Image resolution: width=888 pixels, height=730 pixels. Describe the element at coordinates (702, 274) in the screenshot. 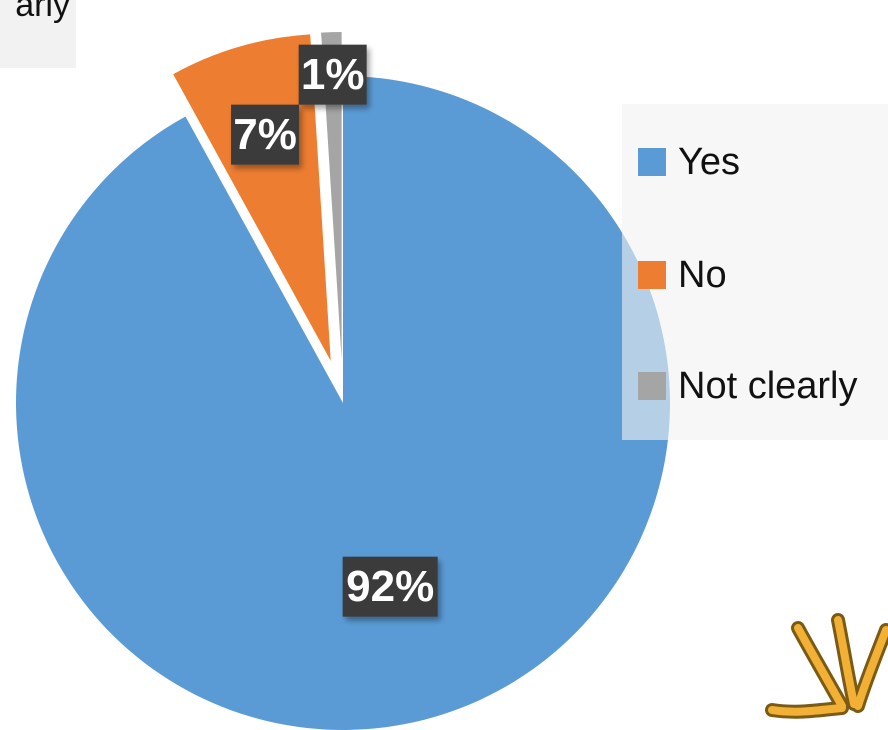

I see `legend-label-no: No` at that location.